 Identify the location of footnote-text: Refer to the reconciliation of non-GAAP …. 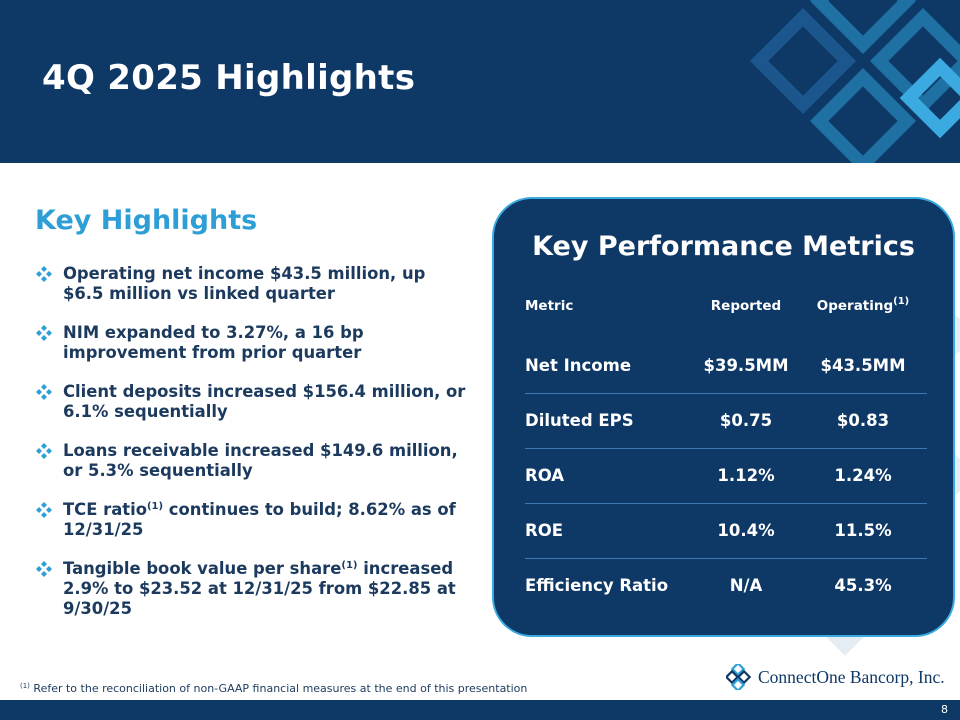
(278, 688).